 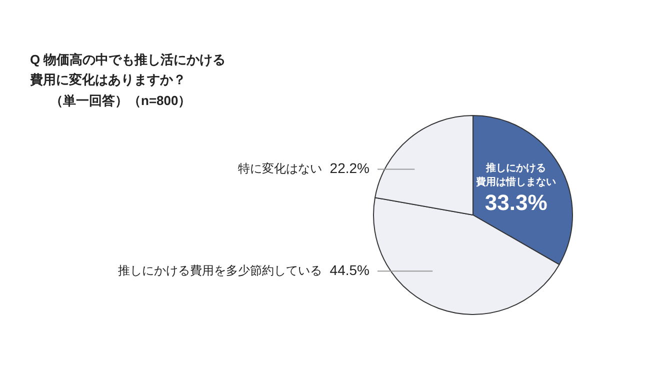 I want to click on slice-label: 推しにかける費用を多少節約している, so click(x=220, y=270).